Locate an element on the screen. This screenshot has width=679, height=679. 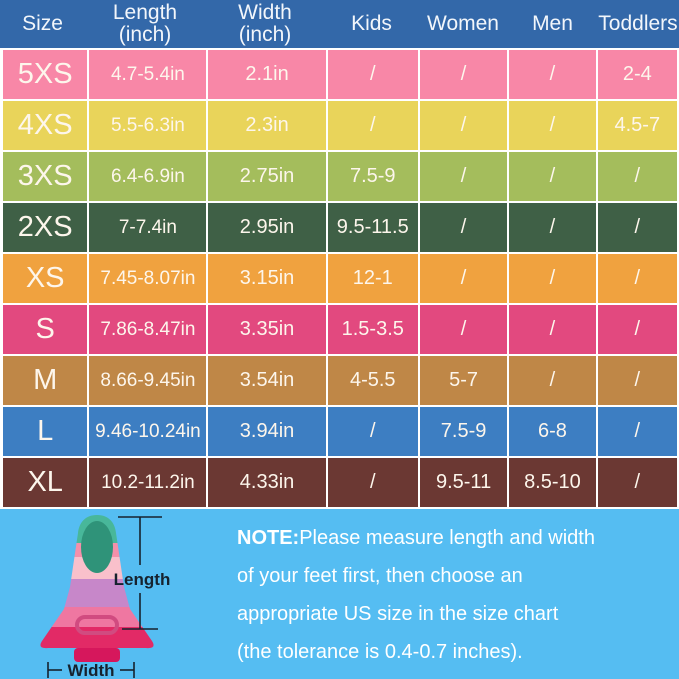
cell-women: 9.5-11 is located at coordinates (462, 482).